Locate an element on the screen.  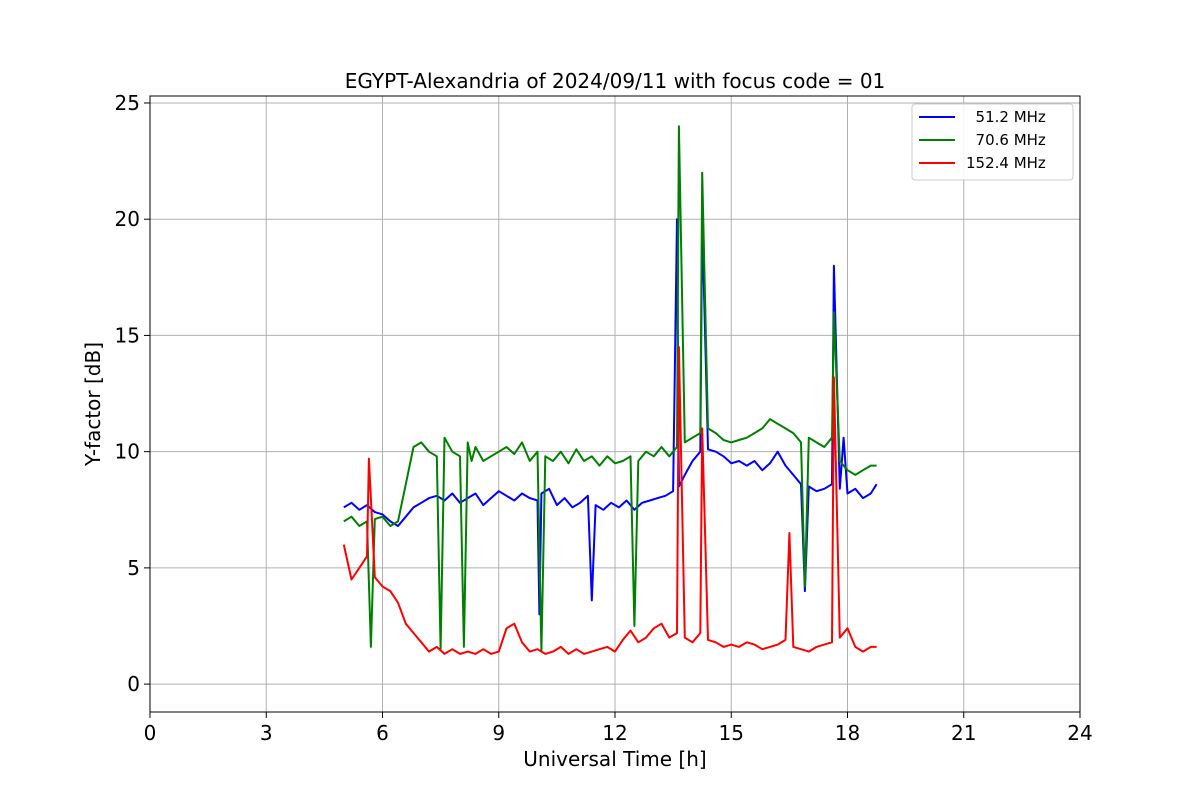
x-tick-label: 15 is located at coordinates (731, 733).